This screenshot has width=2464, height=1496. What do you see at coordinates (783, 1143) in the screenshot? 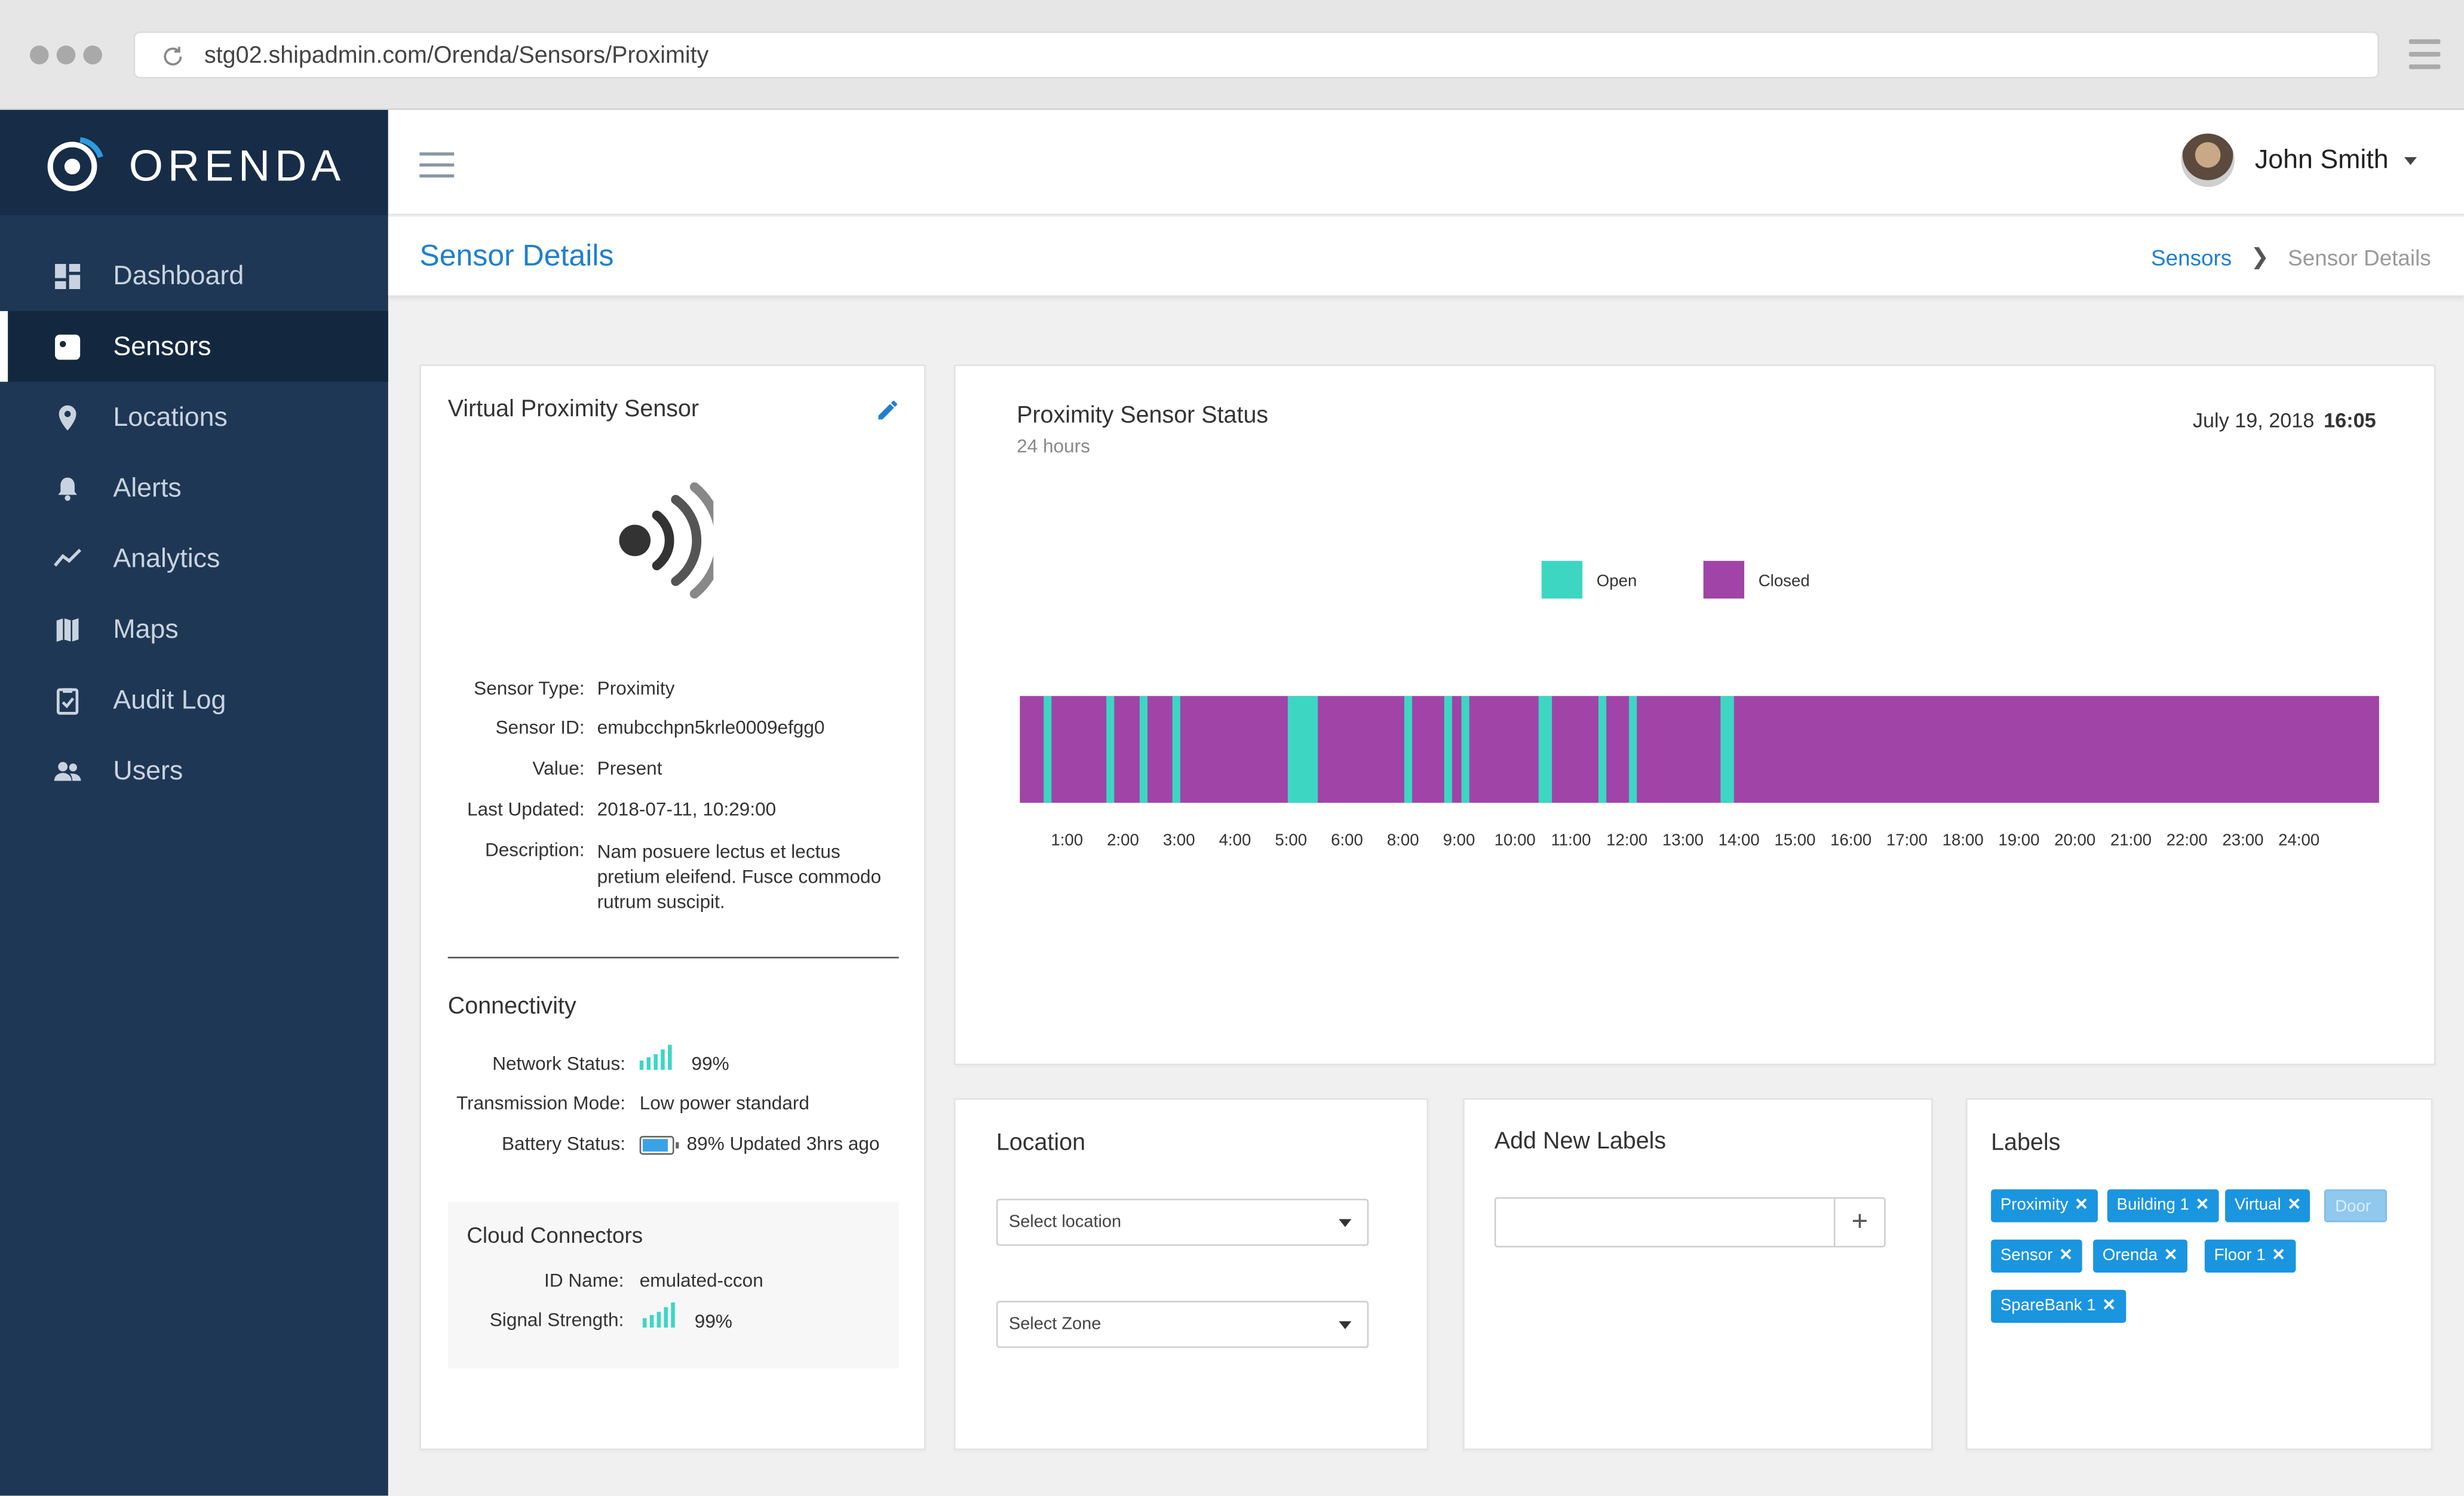
I see `battery-status-value: 89% Updated 3hrs ago` at bounding box center [783, 1143].